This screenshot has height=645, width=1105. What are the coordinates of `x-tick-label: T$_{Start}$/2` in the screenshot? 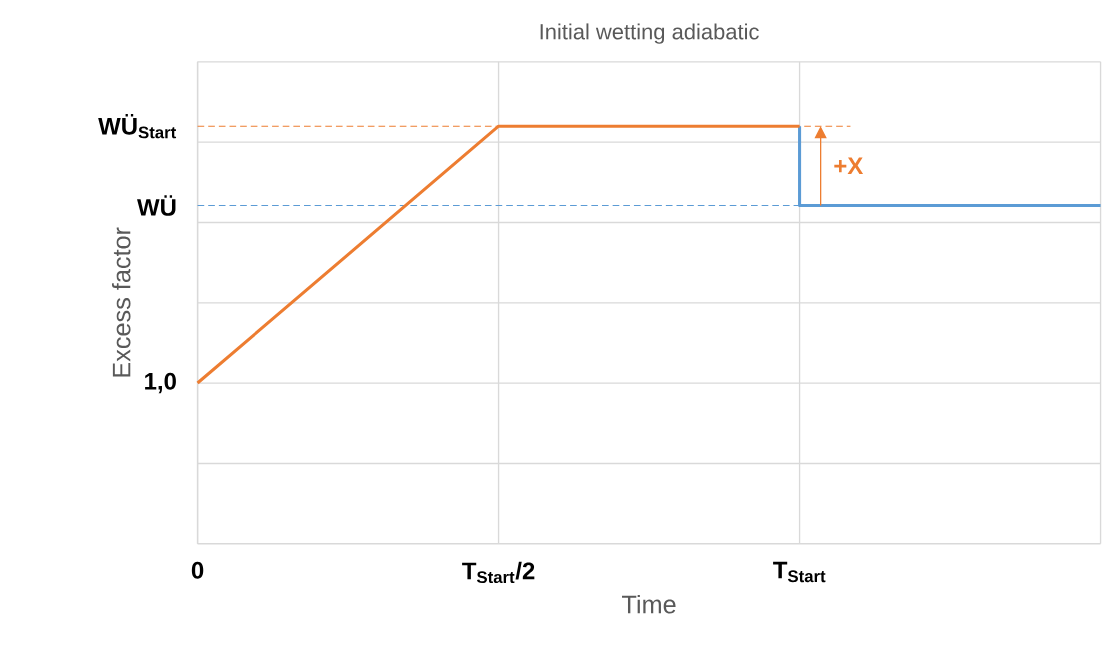 It's located at (498, 573).